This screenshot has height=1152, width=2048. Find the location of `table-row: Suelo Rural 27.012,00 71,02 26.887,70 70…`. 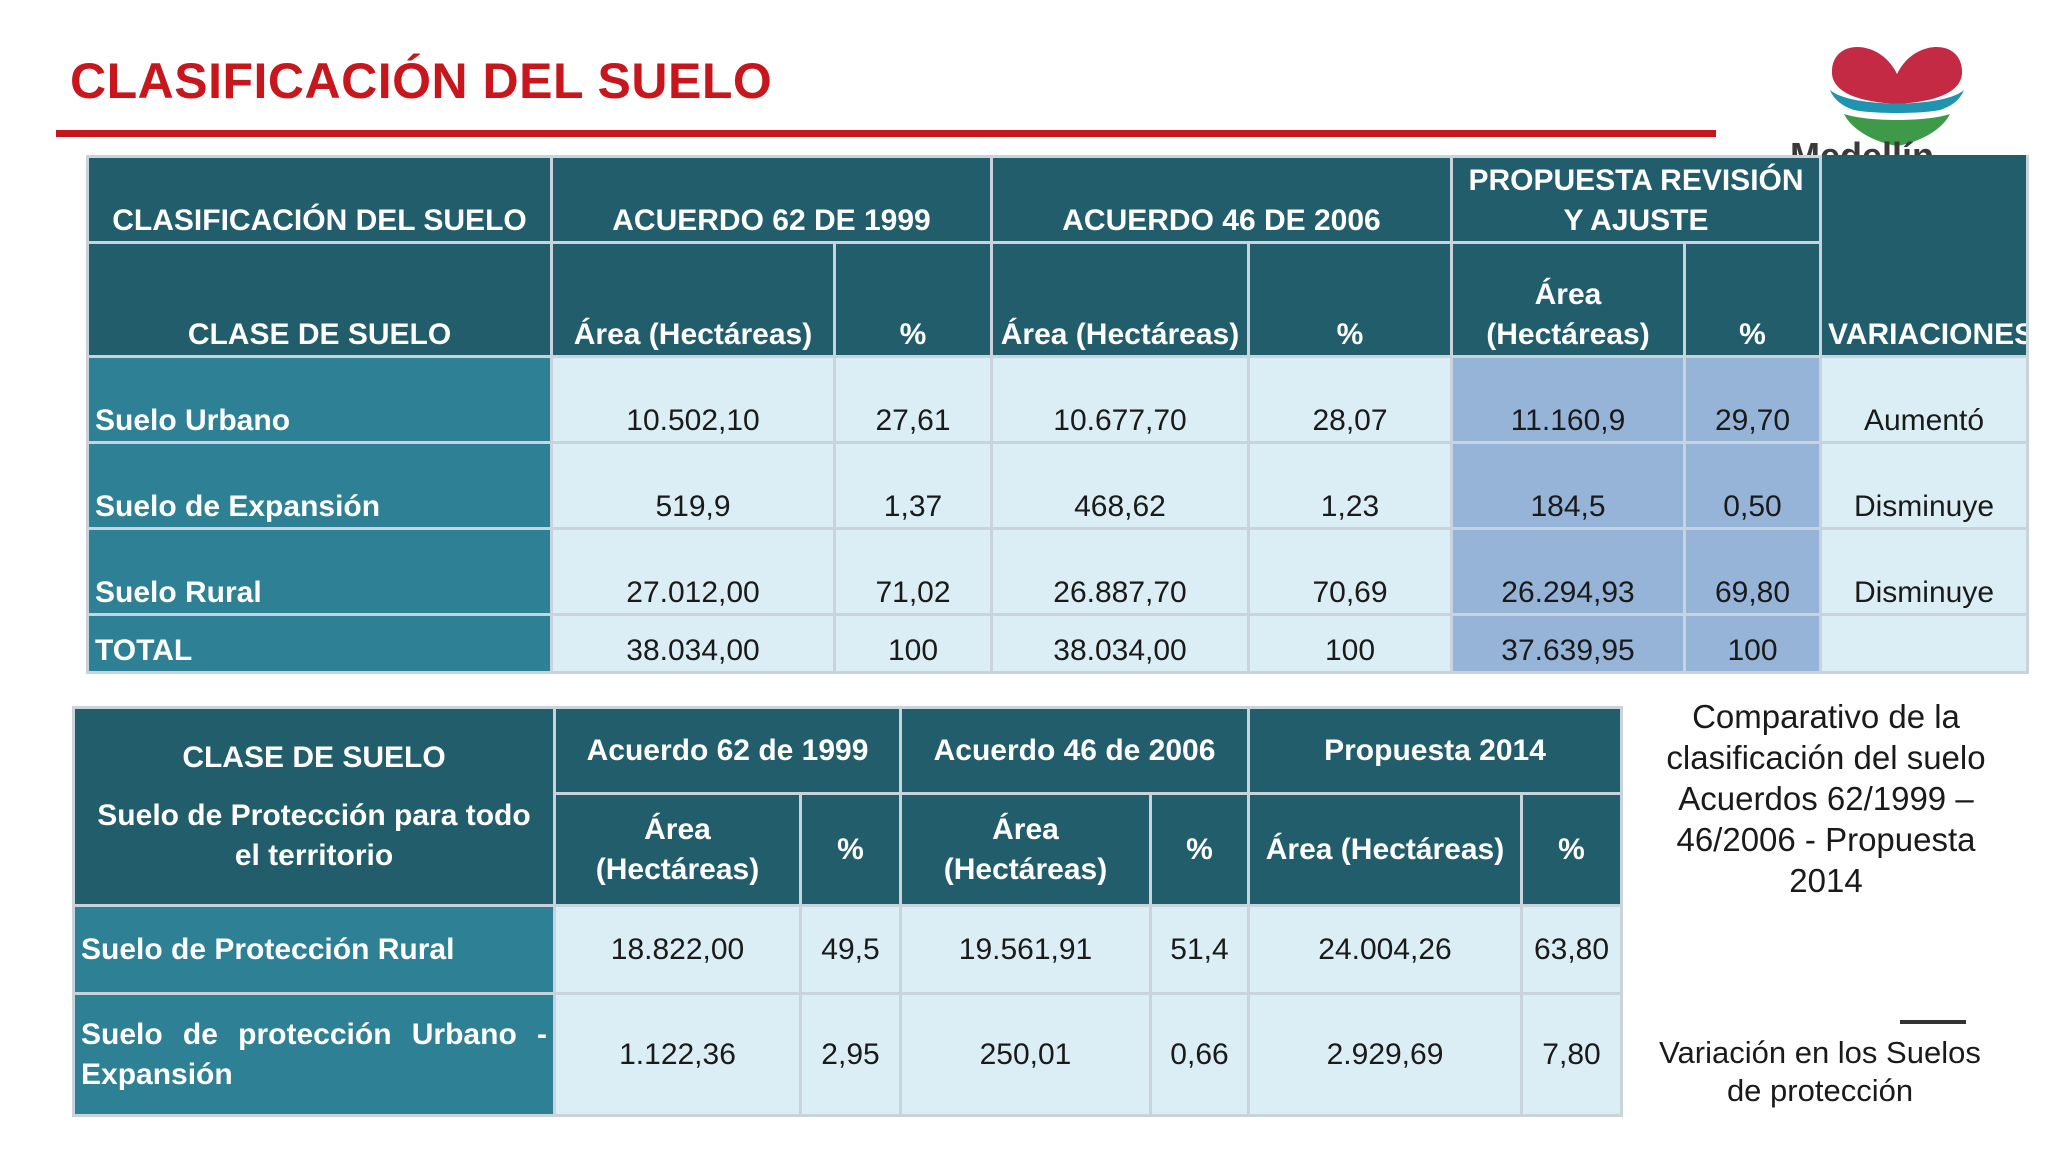

table-row: Suelo Rural 27.012,00 71,02 26.887,70 70… is located at coordinates (1057, 571).